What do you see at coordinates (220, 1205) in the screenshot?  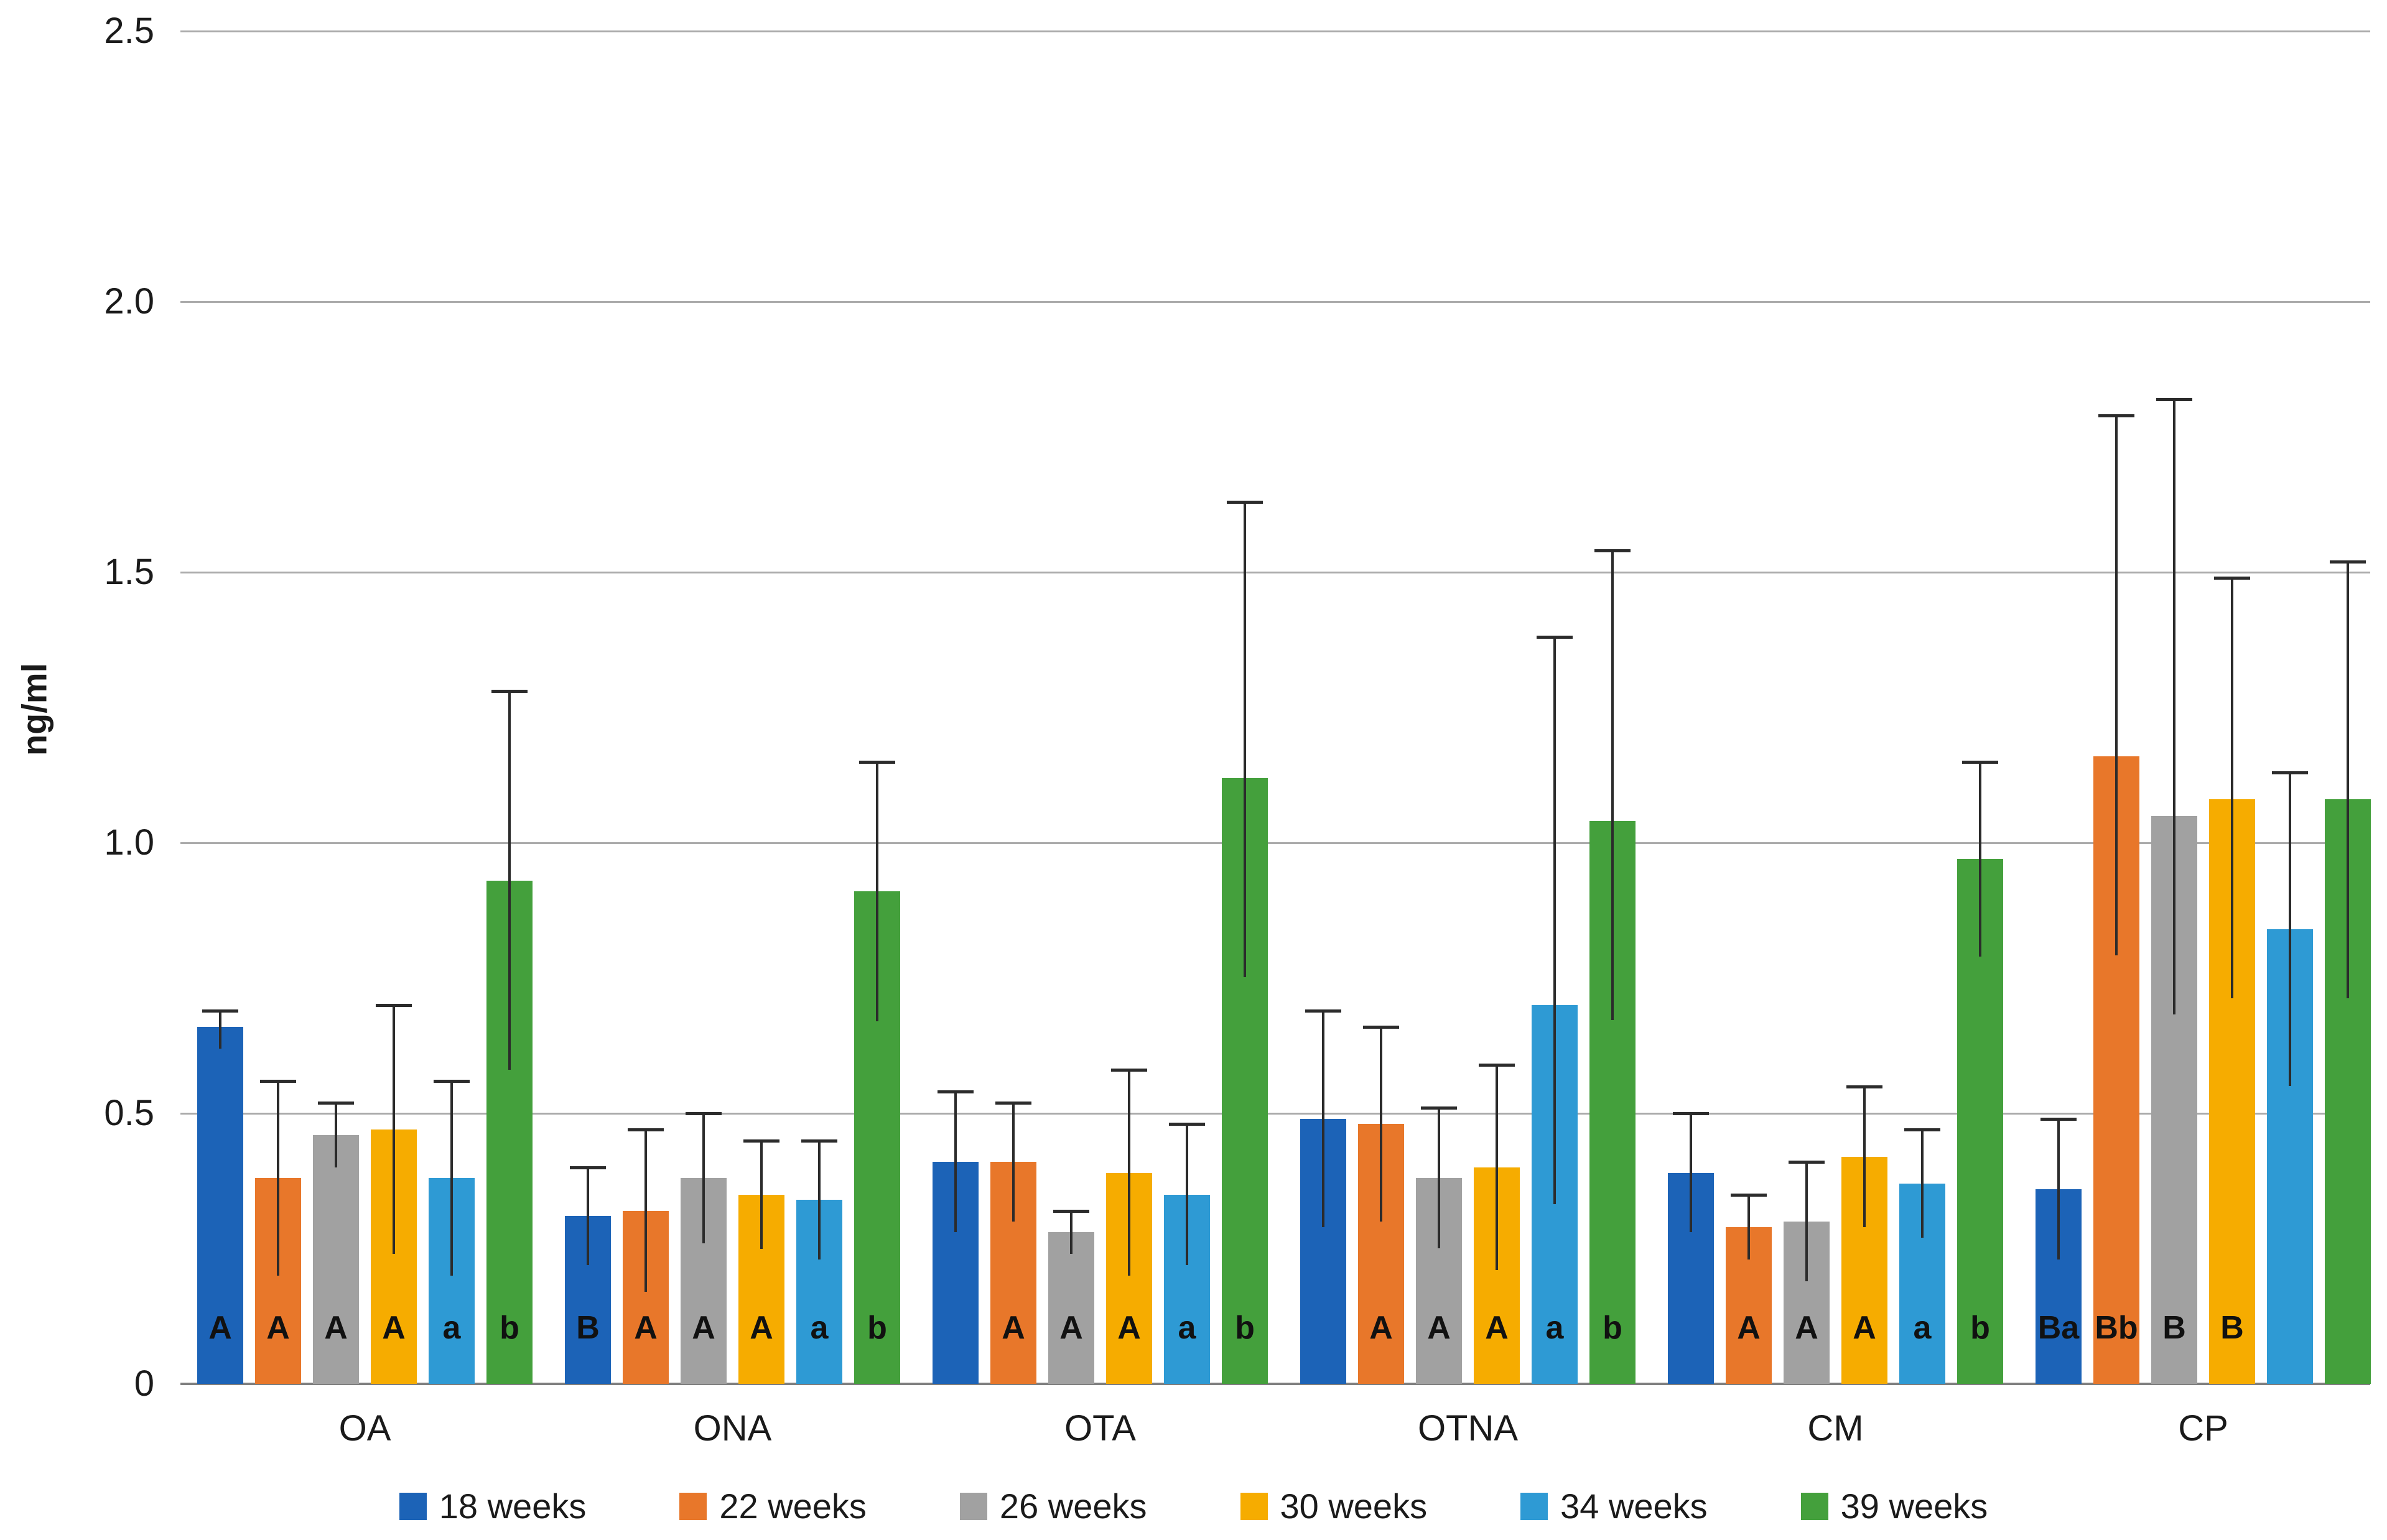 I see `bar-oa-18-weeks` at bounding box center [220, 1205].